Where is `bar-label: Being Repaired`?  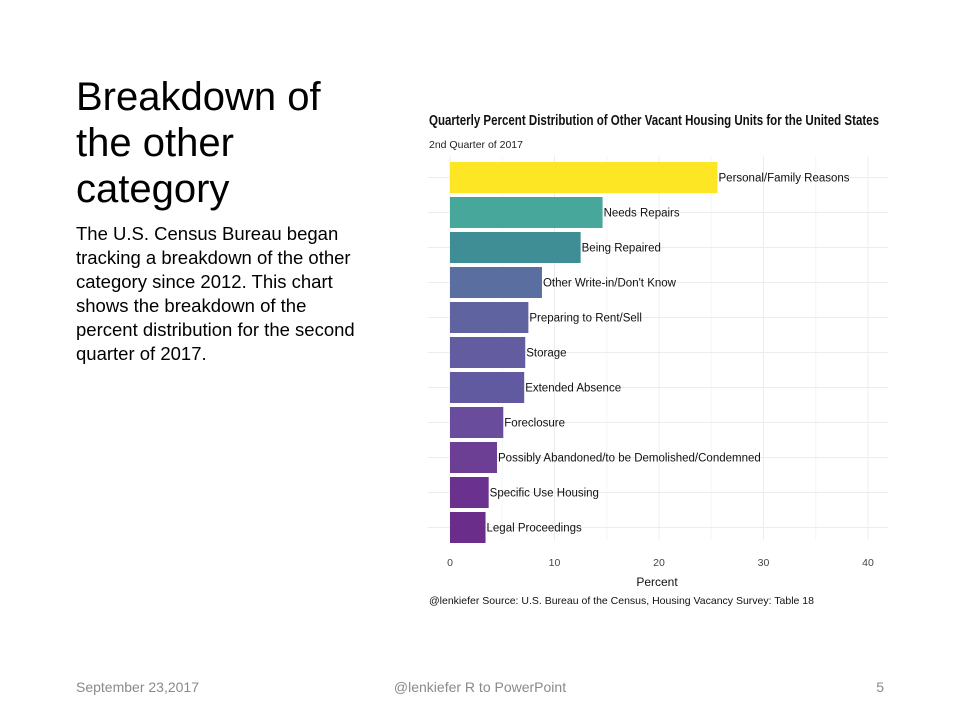
bar-label: Being Repaired is located at coordinates (621, 249).